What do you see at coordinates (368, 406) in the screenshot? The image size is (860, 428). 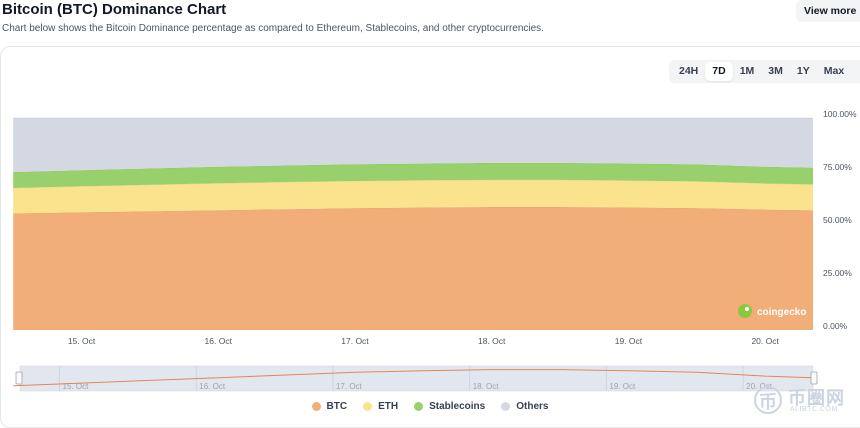 I see `legend-dot-eth` at bounding box center [368, 406].